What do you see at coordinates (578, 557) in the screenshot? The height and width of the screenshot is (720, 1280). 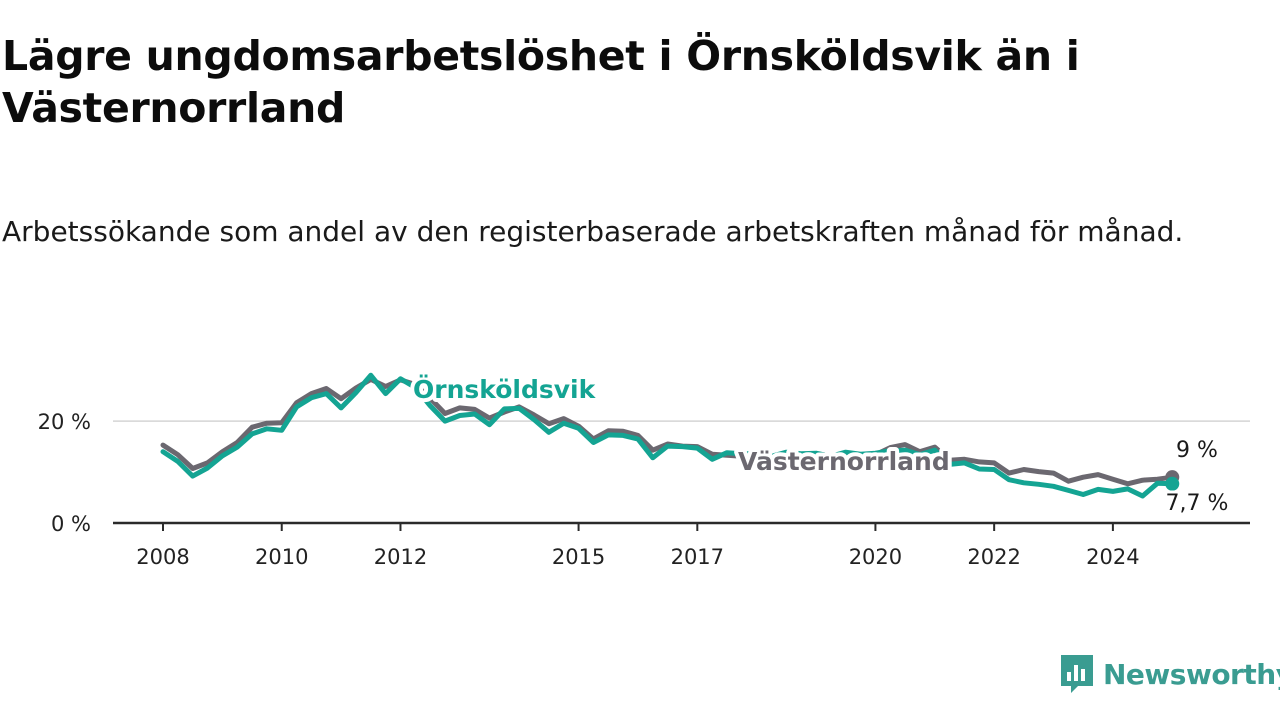 I see `x-tick-label: 2015` at bounding box center [578, 557].